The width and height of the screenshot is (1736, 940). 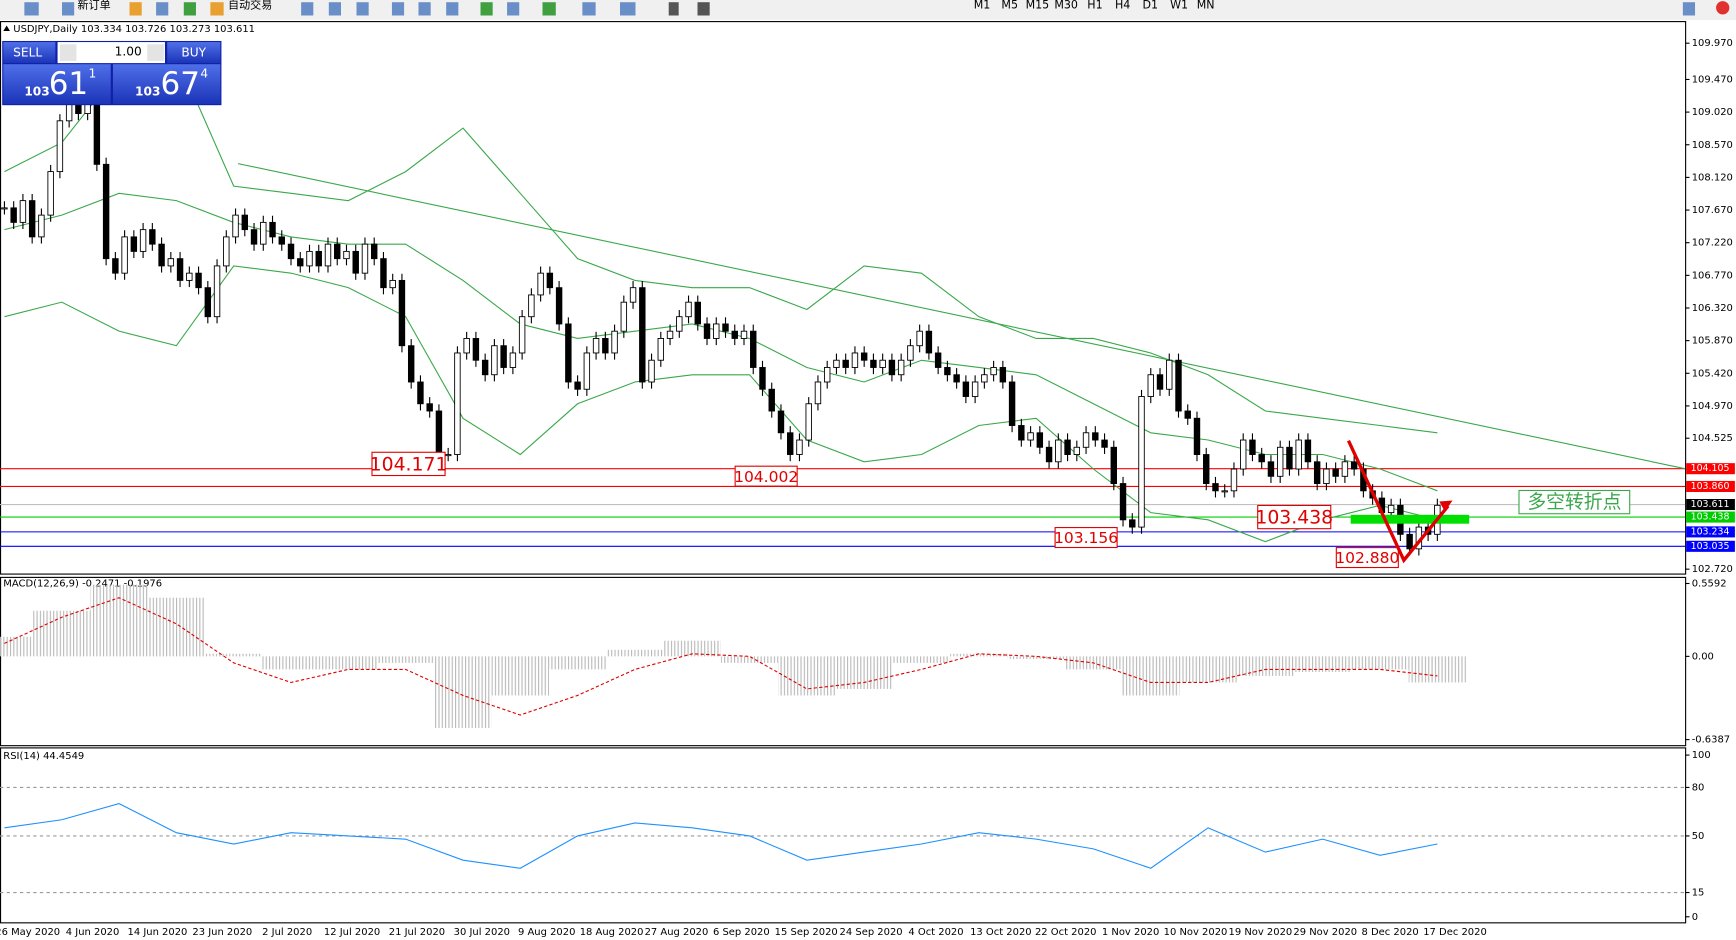 What do you see at coordinates (1094, 6) in the screenshot?
I see `timeframe-button: H1` at bounding box center [1094, 6].